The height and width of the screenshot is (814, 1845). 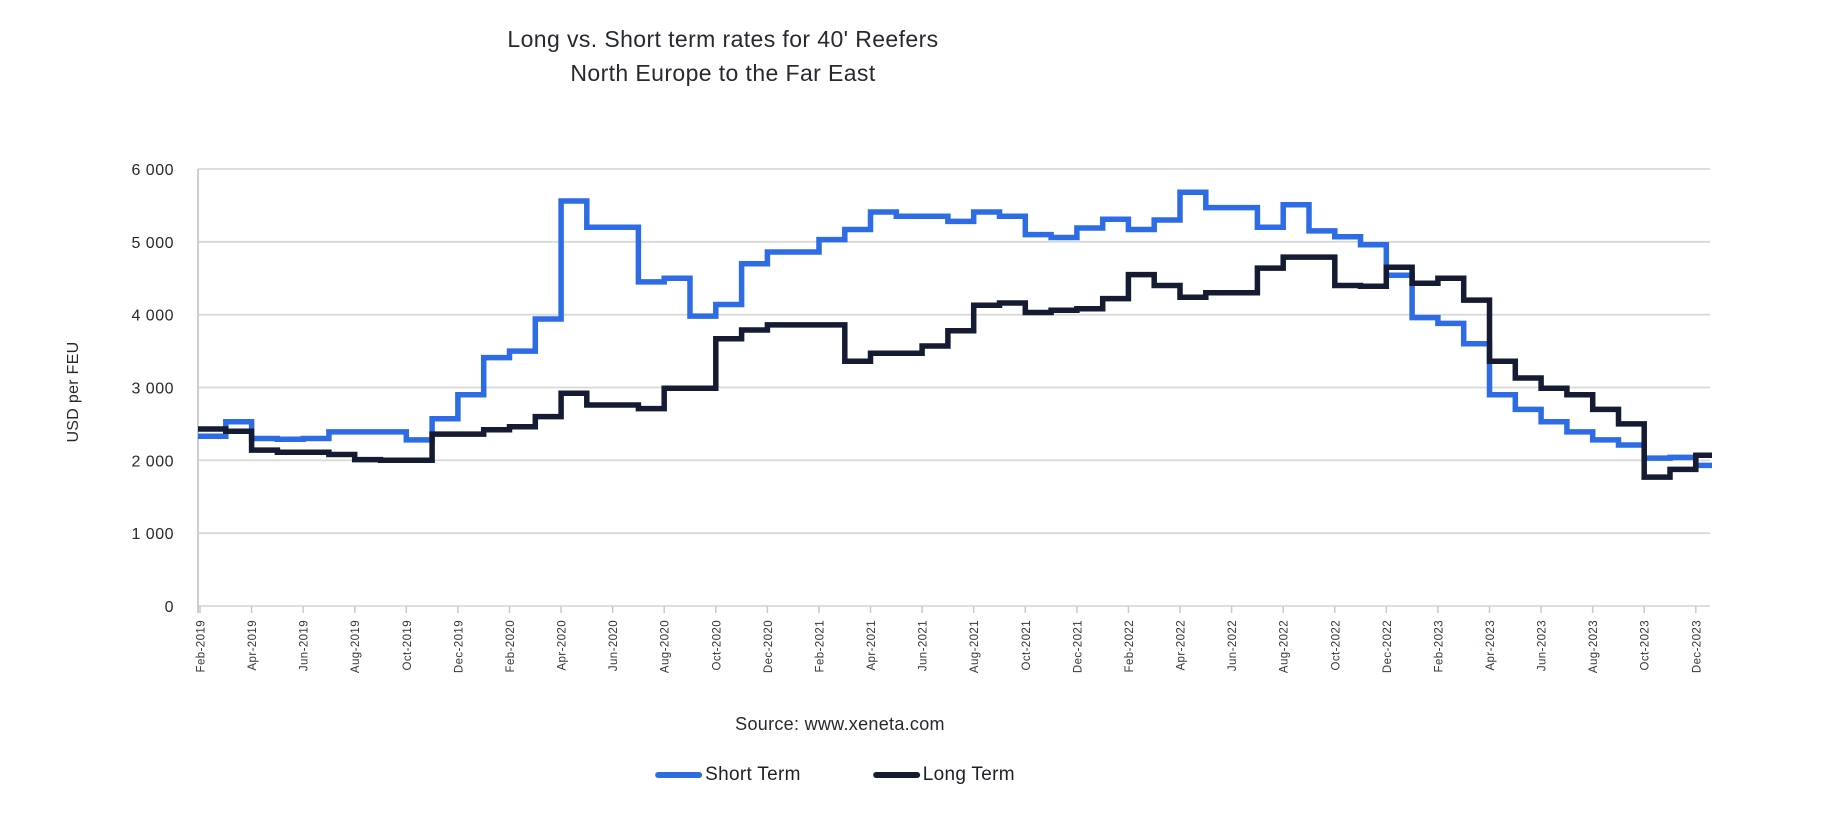 I want to click on x-tick-label: Aug-2021, so click(x=975, y=646).